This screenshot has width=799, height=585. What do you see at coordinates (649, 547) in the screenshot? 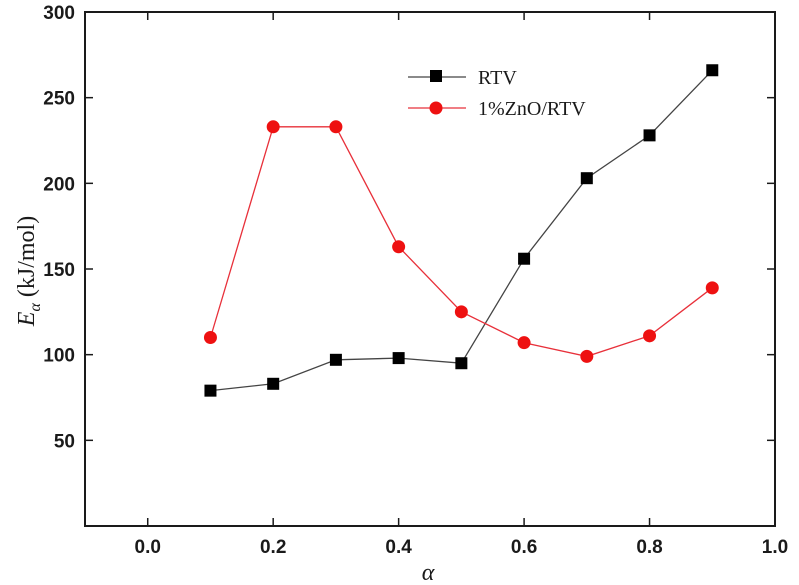
I see `x-tick-label: 0.8` at bounding box center [649, 547].